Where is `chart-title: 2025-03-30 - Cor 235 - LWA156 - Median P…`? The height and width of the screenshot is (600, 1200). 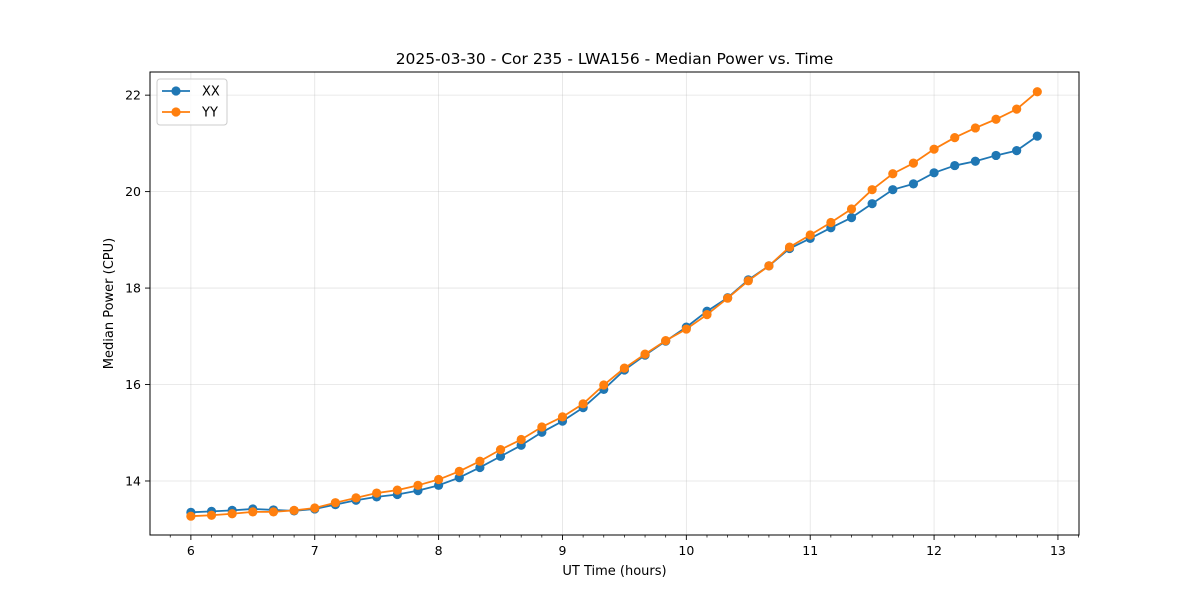
chart-title: 2025-03-30 - Cor 235 - LWA156 - Median P… is located at coordinates (615, 59).